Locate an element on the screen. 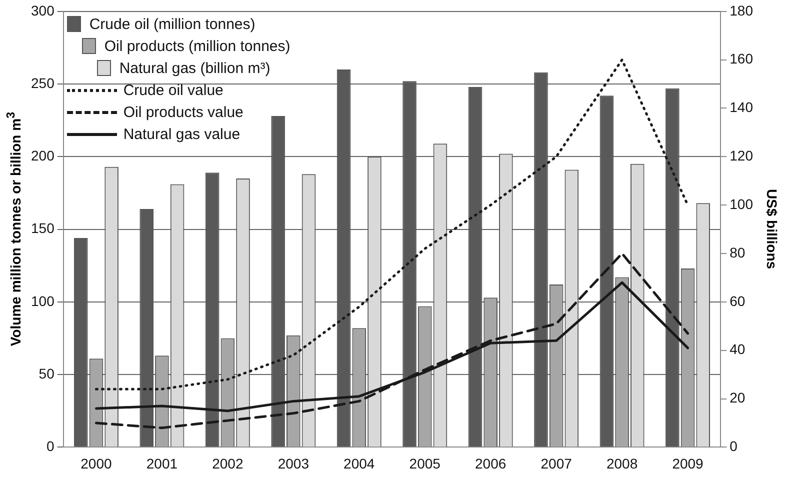 The width and height of the screenshot is (786, 480). x-tick-label: 2009 is located at coordinates (688, 463).